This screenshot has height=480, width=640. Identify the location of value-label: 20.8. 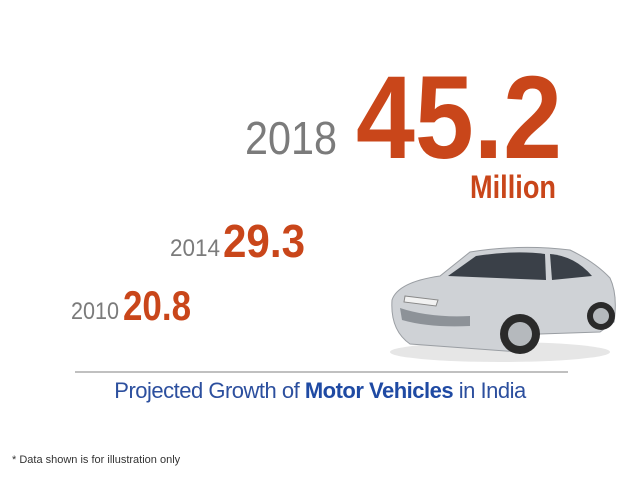
(157, 305).